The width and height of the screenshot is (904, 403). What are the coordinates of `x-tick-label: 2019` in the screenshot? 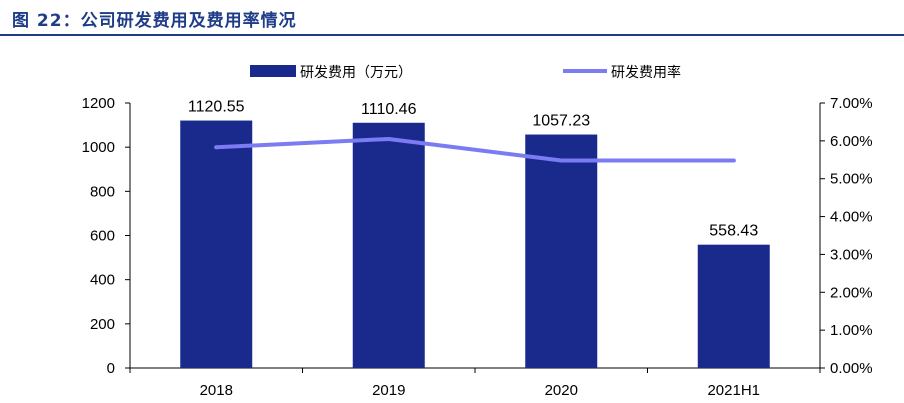 It's located at (388, 390).